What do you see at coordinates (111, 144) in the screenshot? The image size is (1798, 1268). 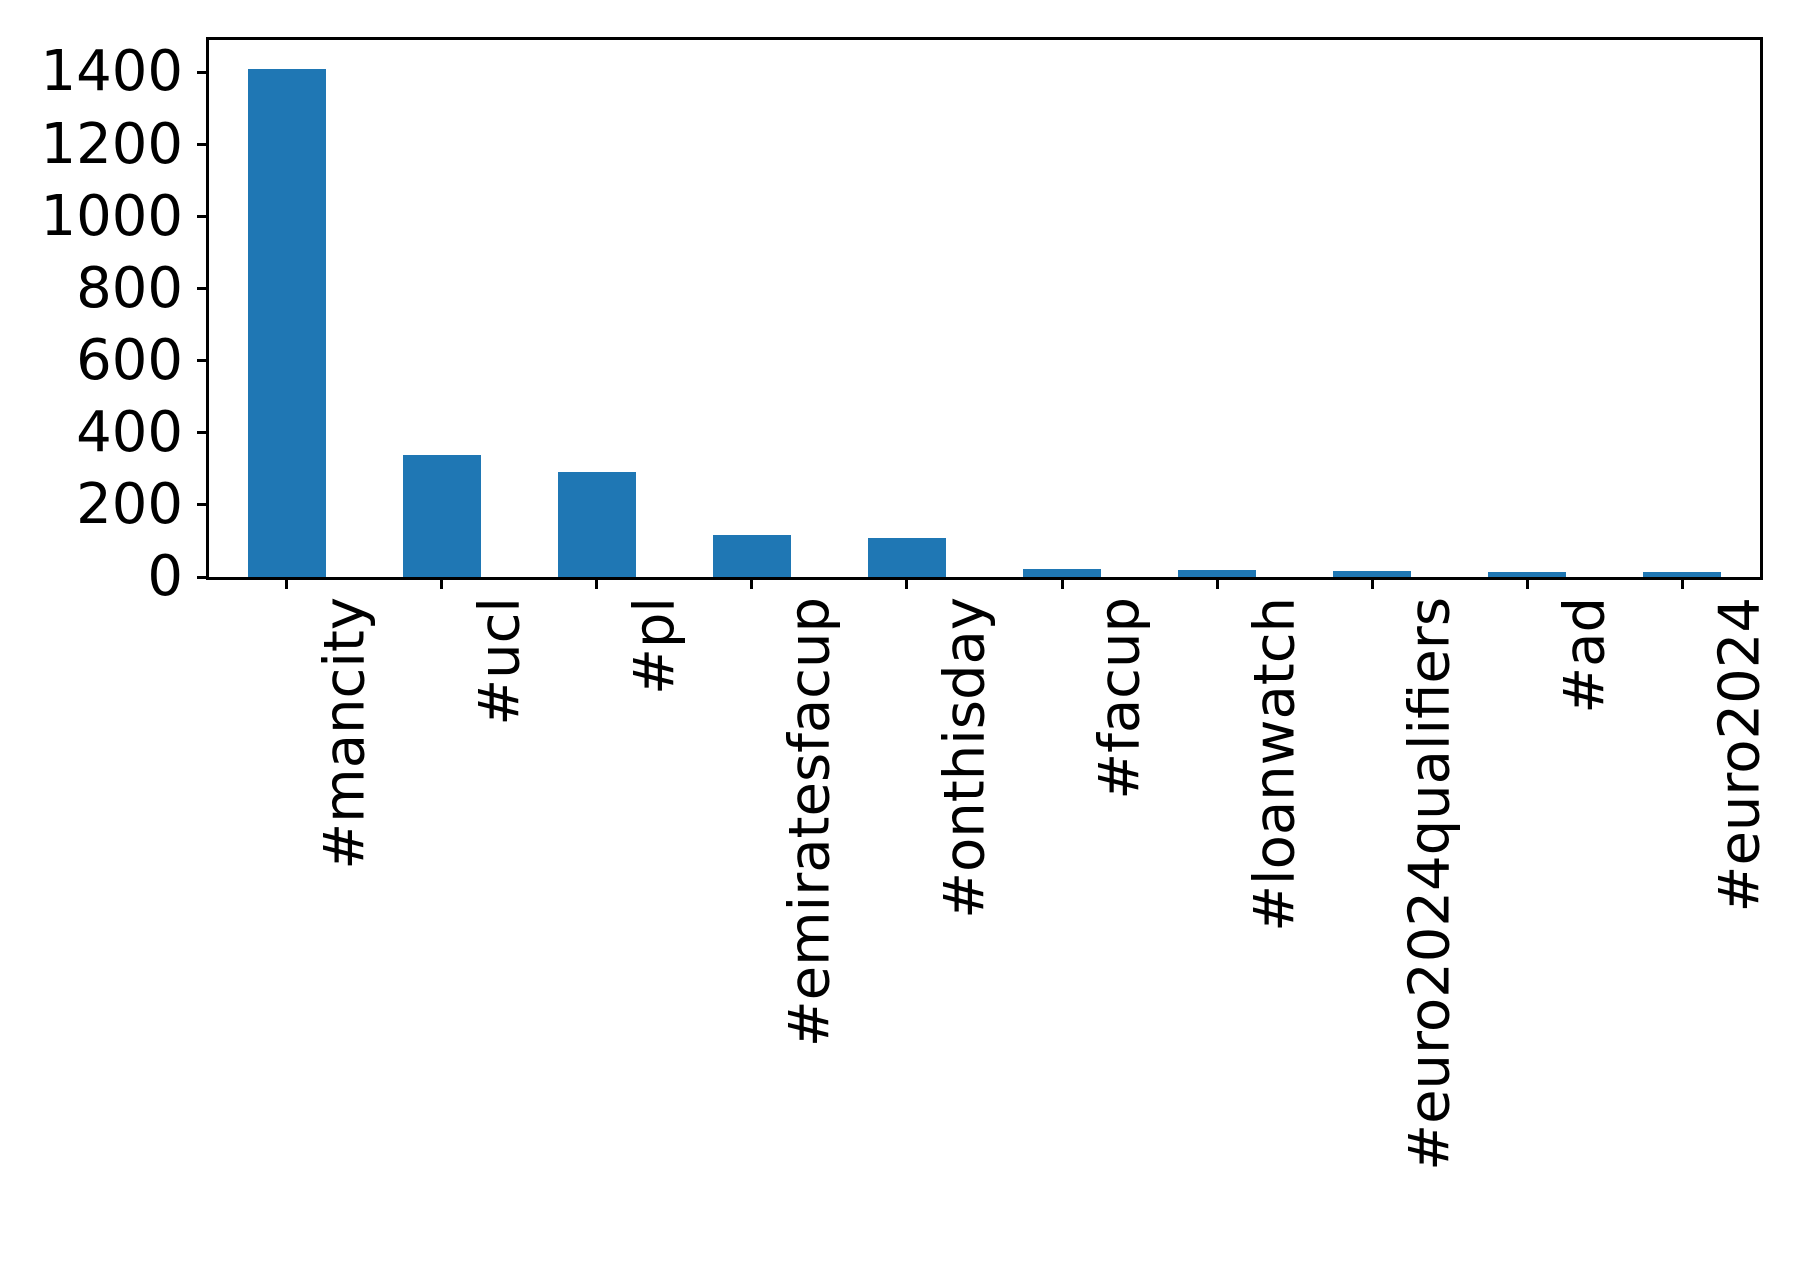 I see `y-tick-label: 1200` at bounding box center [111, 144].